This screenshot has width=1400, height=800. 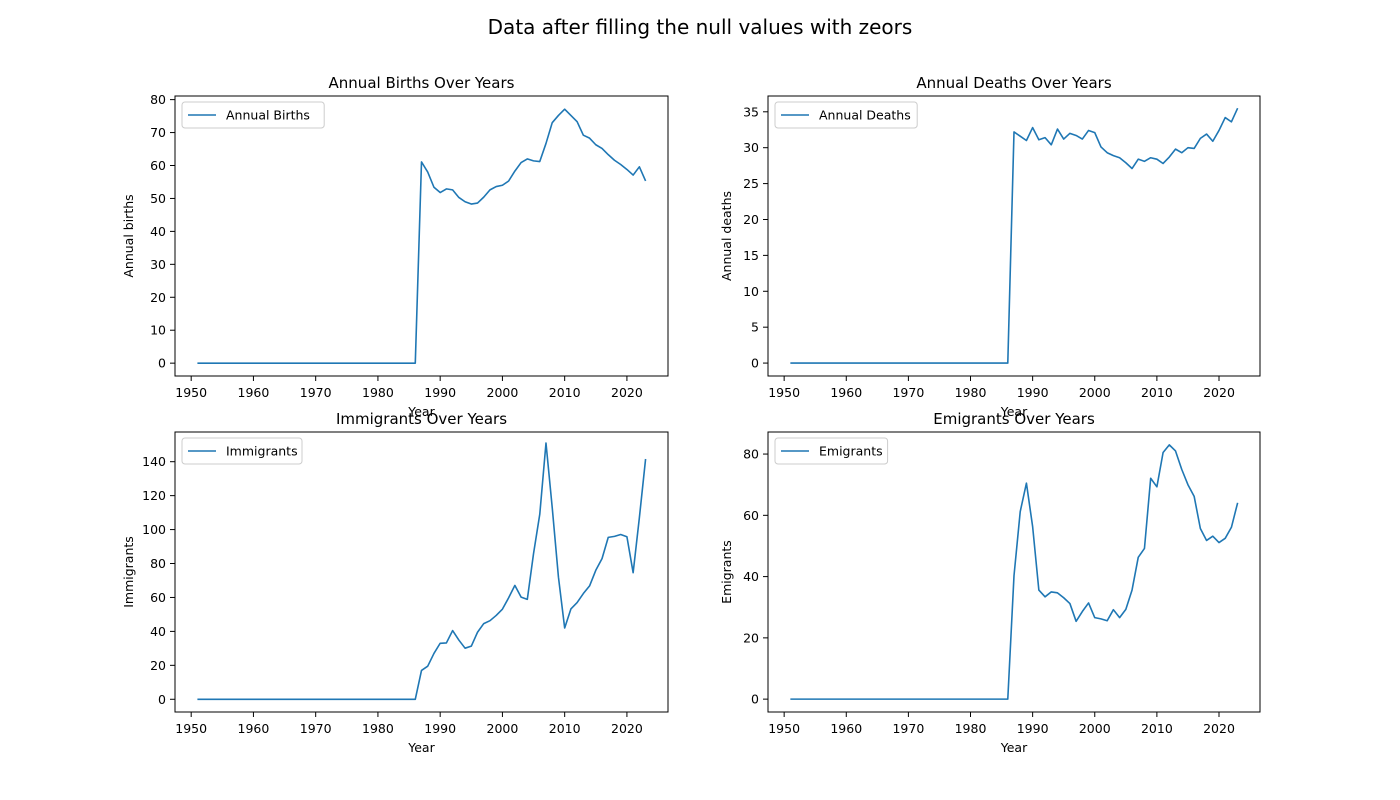 What do you see at coordinates (158, 198) in the screenshot?
I see `y-tick-label: 50` at bounding box center [158, 198].